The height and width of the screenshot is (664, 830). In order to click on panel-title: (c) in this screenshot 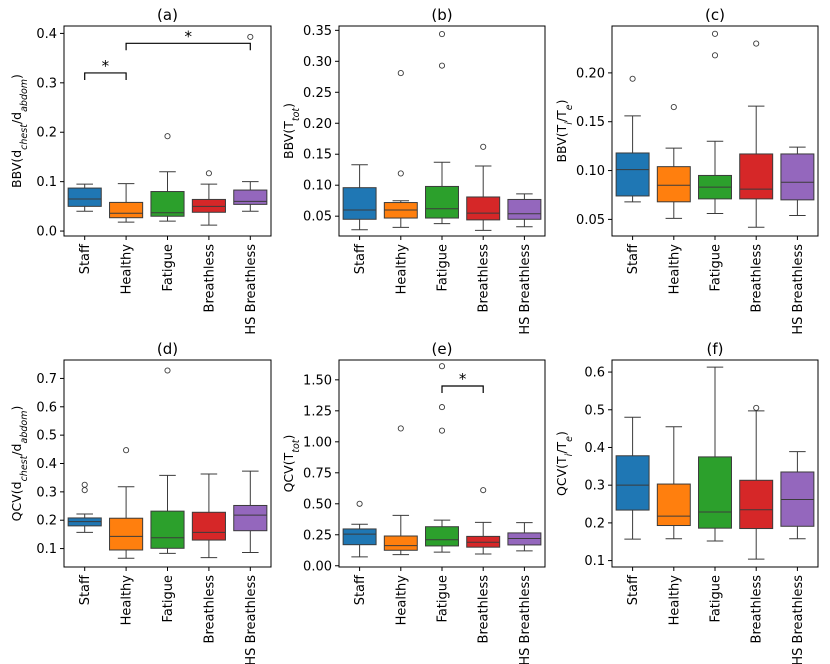, I will do `click(715, 15)`.